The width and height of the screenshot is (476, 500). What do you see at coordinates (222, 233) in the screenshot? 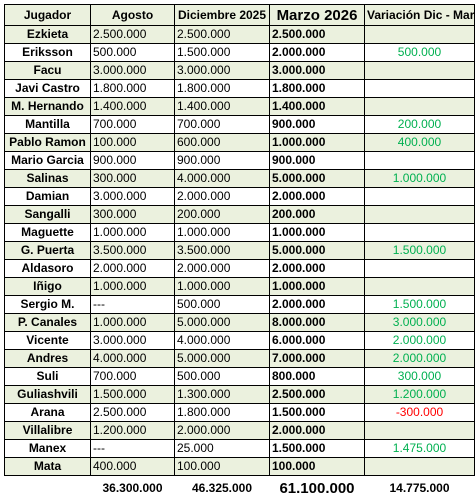
I see `december-value-cell: 1.000.000` at bounding box center [222, 233].